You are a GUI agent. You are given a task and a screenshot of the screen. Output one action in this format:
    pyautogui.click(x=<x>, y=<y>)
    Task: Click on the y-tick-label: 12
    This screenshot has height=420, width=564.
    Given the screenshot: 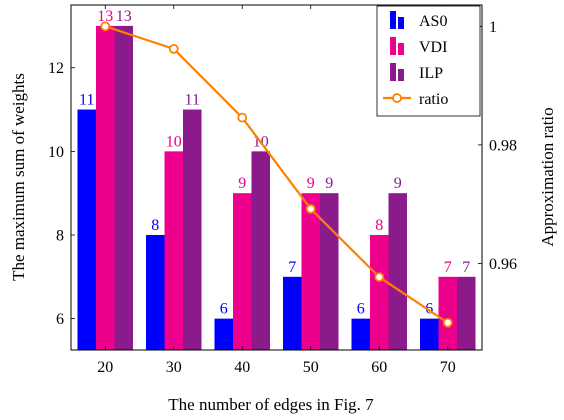 What is the action you would take?
    pyautogui.click(x=56, y=68)
    